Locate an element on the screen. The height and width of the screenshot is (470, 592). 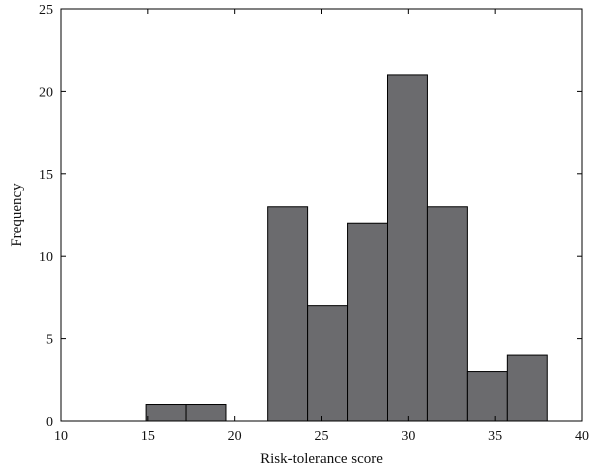
x-axis-label: Risk-tolerance score is located at coordinates (321, 459).